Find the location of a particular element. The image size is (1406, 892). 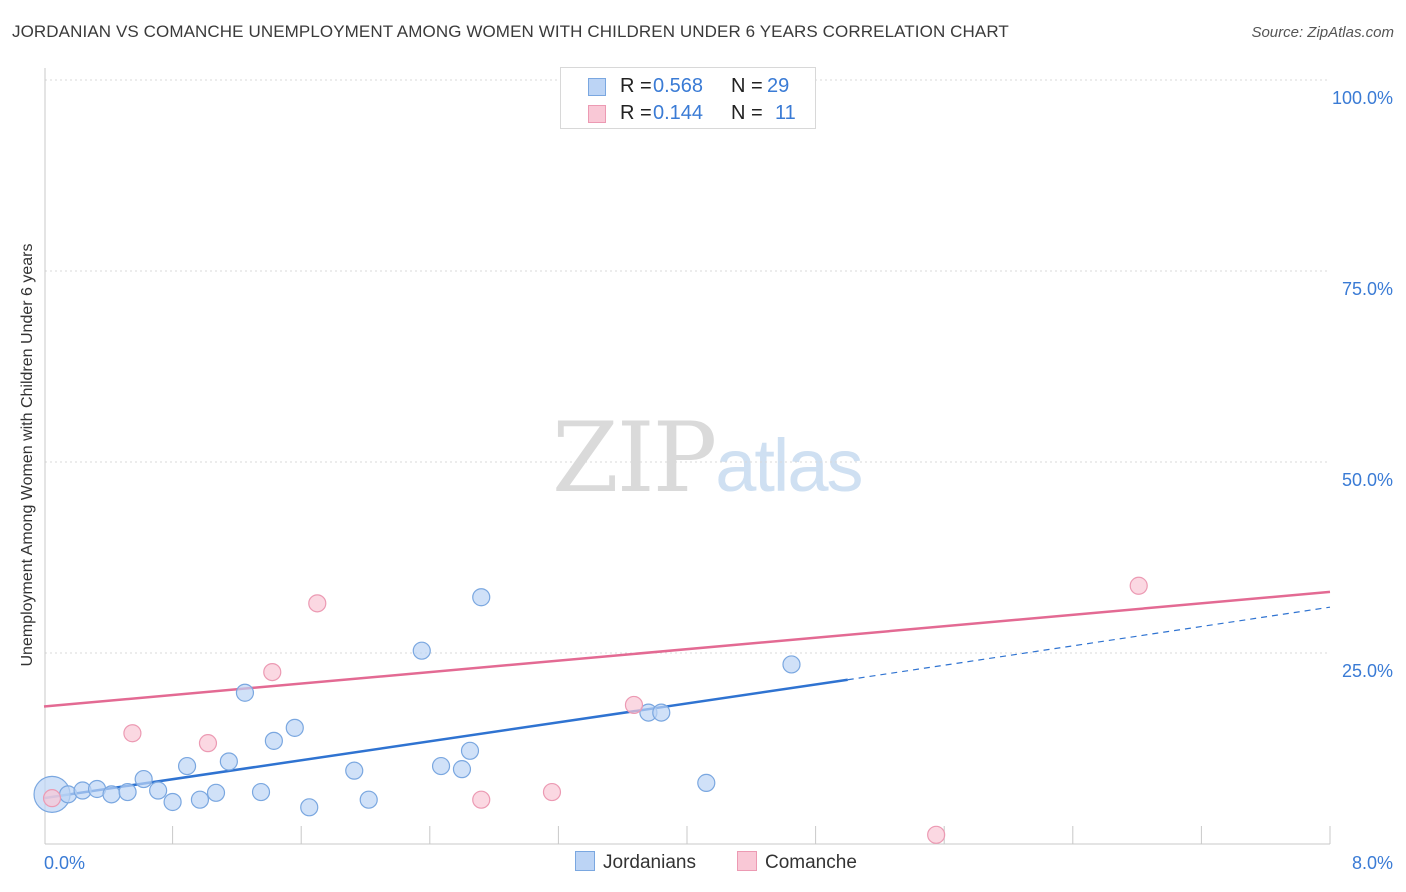

y-tick-label: 50.0% is located at coordinates (1367, 480).